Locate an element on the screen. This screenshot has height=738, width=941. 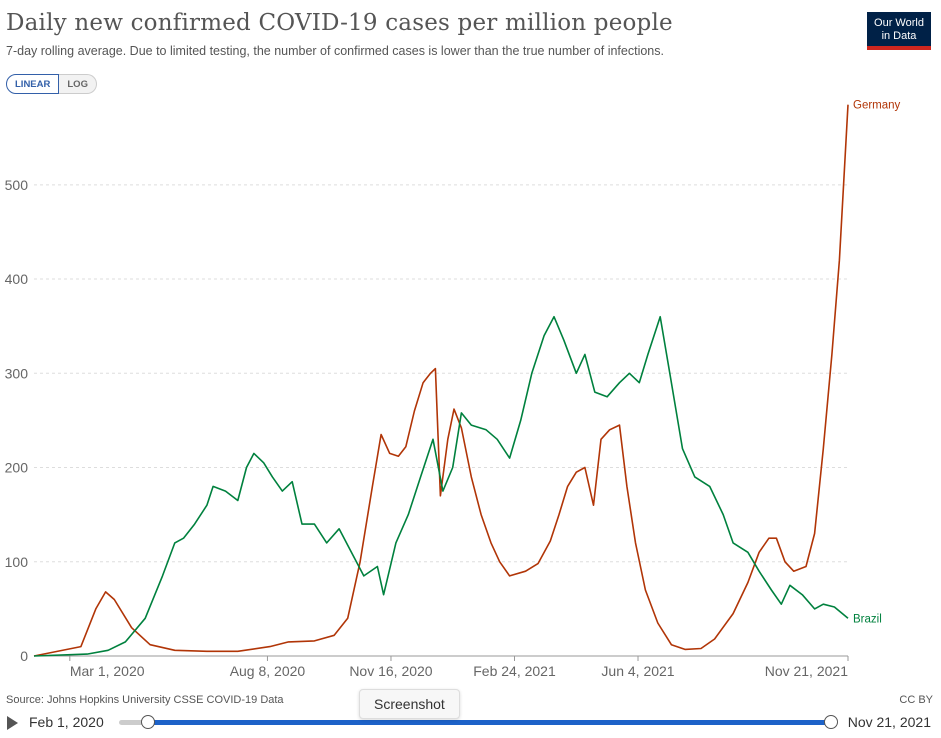
timeline-start-handle is located at coordinates (148, 722).